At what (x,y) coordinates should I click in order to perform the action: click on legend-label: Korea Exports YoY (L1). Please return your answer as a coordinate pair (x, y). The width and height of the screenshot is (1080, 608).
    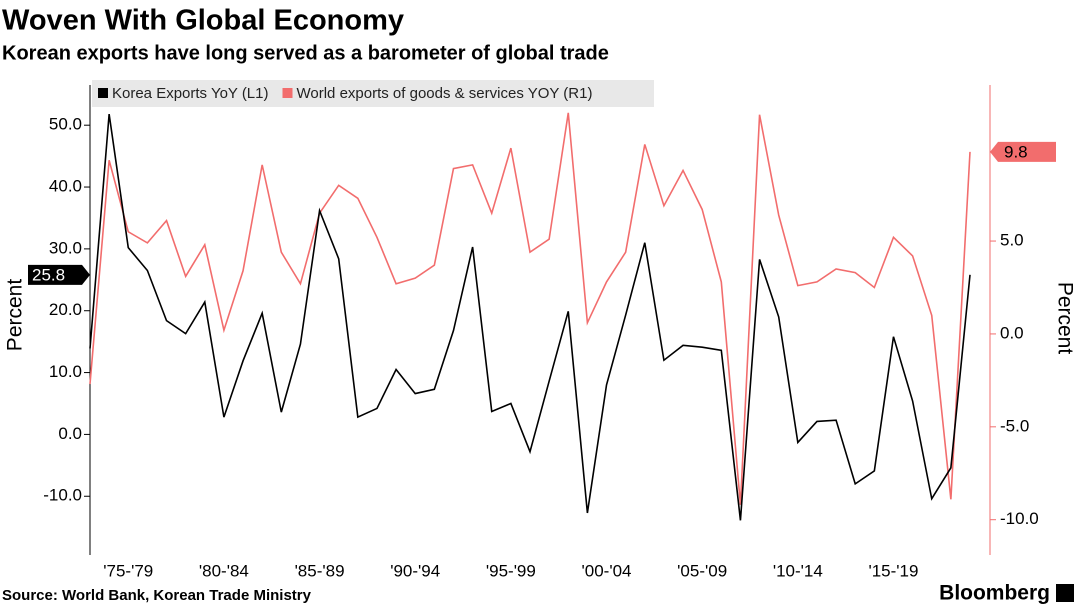
    Looking at the image, I should click on (190, 93).